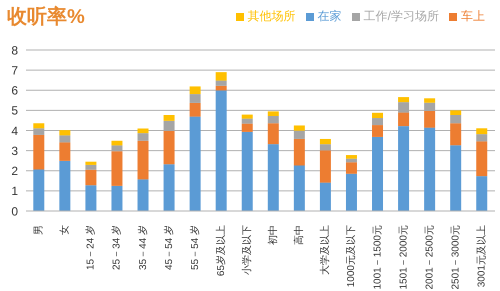 The width and height of the screenshot is (500, 291). I want to click on x-tick-label: 2501－3000元, so click(456, 257).